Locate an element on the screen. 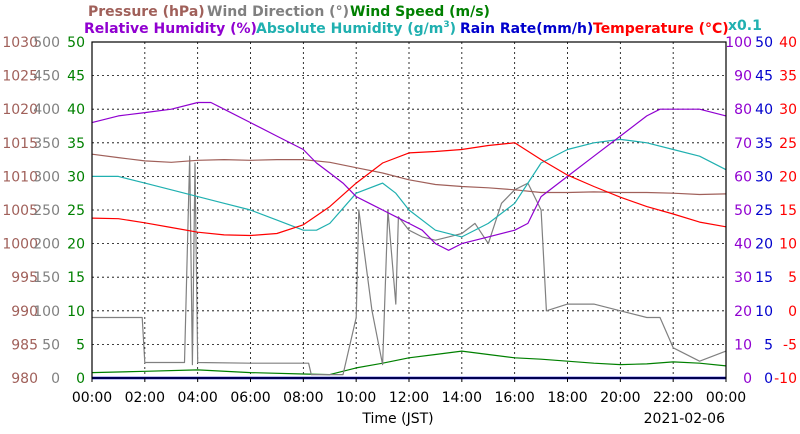 This screenshot has height=434, width=800. wind_speed-tick: 5 is located at coordinates (80, 345).